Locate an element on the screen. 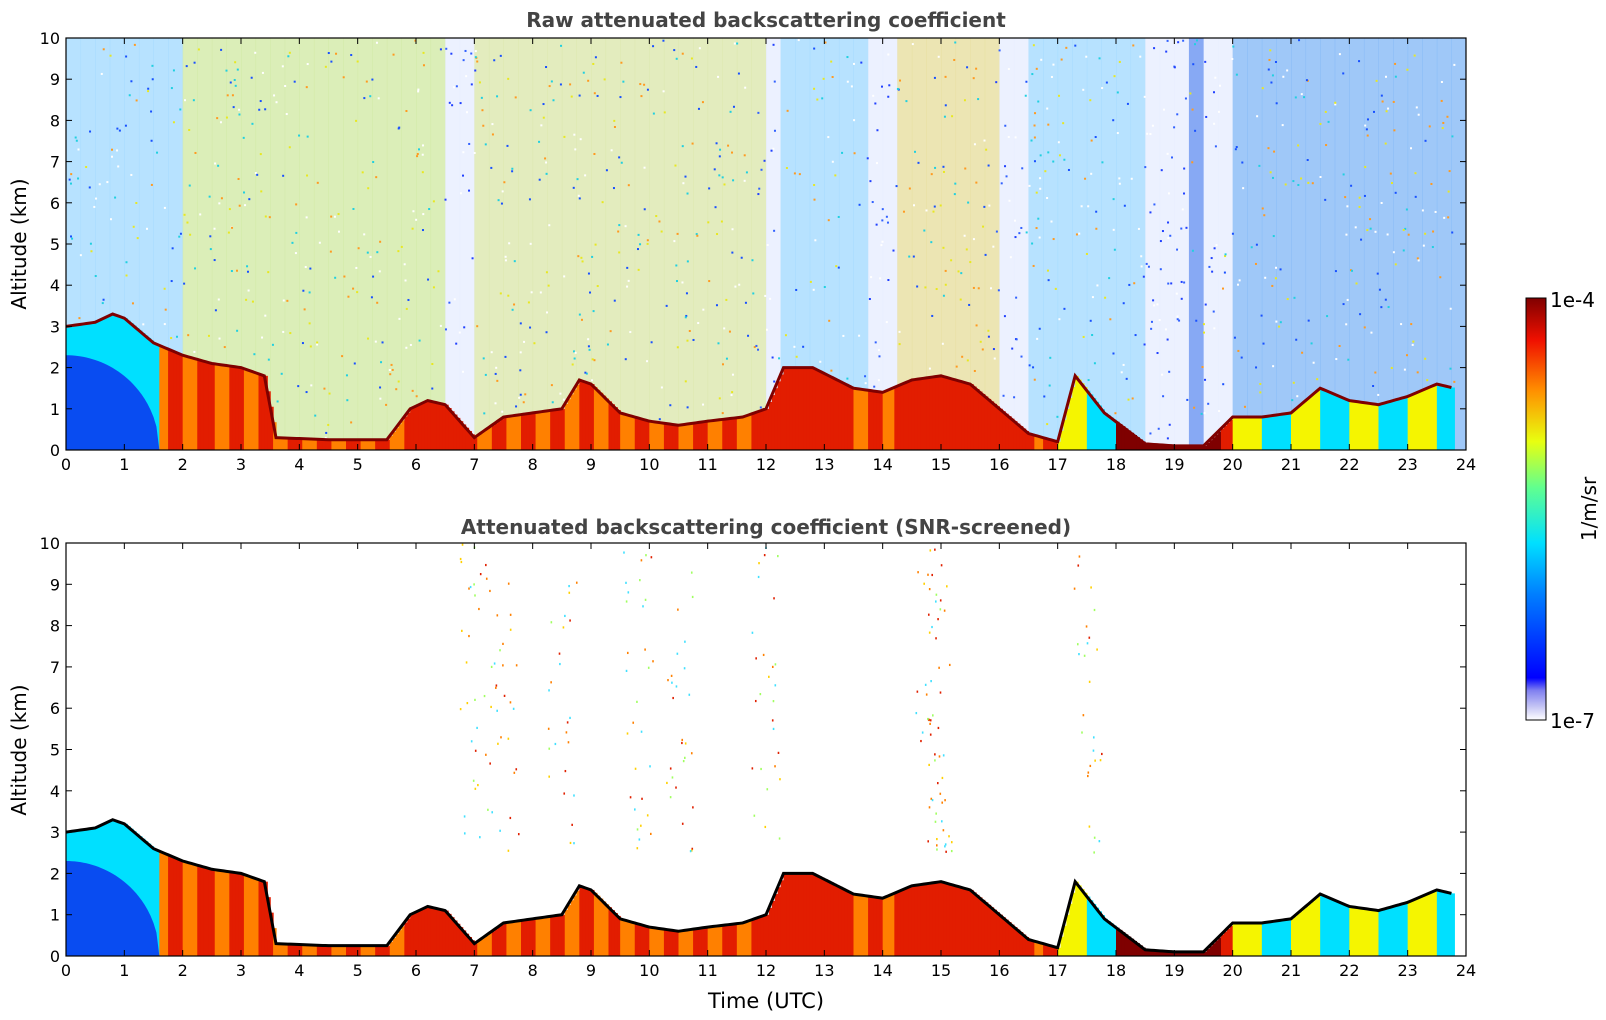 Image resolution: width=1606 pixels, height=1020 pixels. y-tick-label: 5 is located at coordinates (55, 750).